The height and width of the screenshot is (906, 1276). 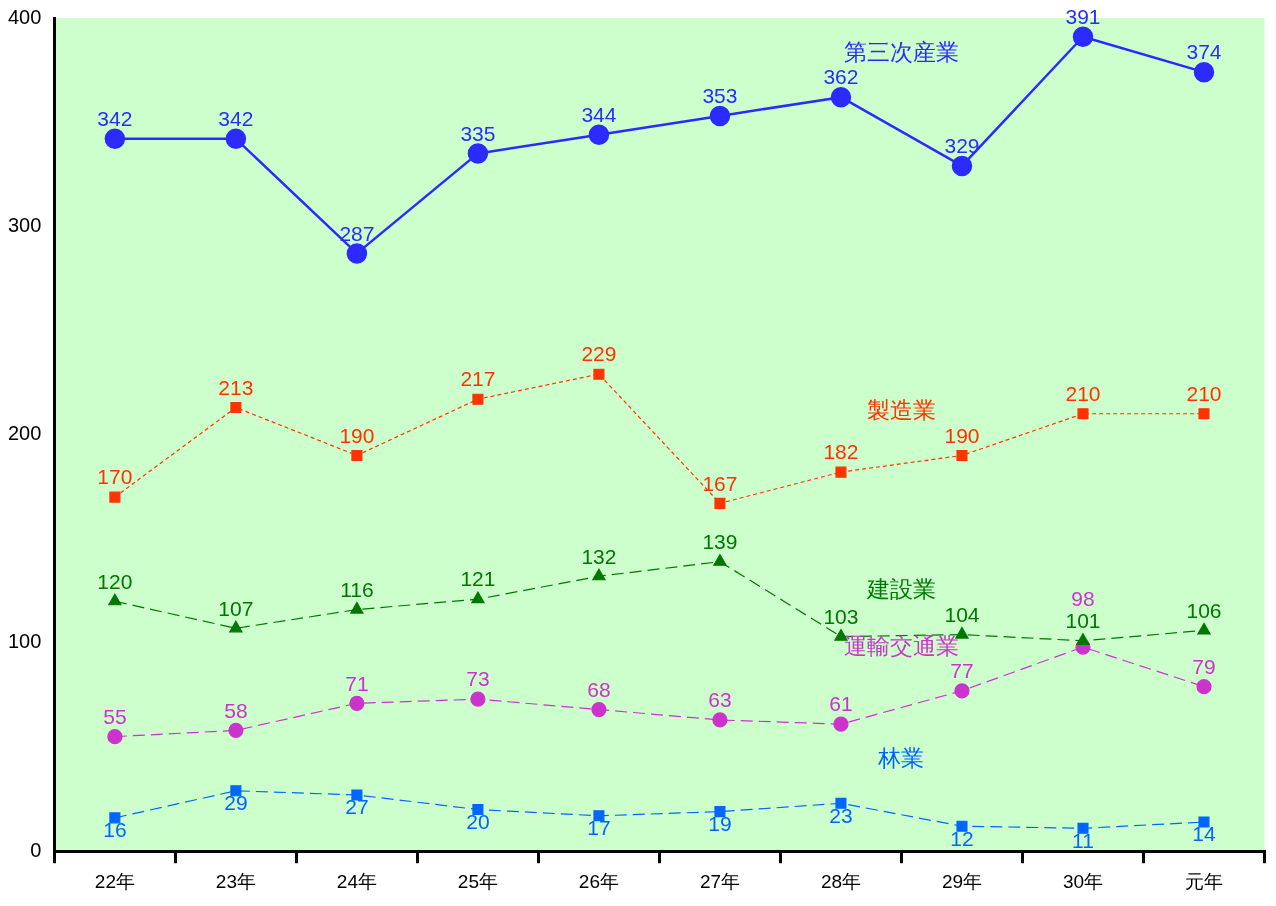 I want to click on data-label: 344, so click(x=599, y=114).